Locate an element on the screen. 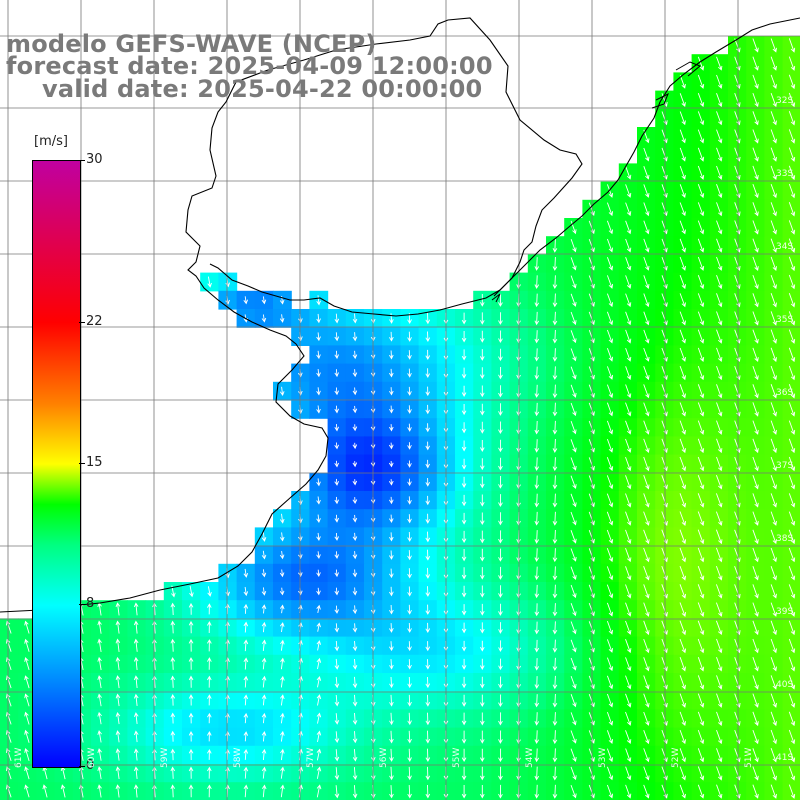  latitude-label: 38S is located at coordinates (785, 539).